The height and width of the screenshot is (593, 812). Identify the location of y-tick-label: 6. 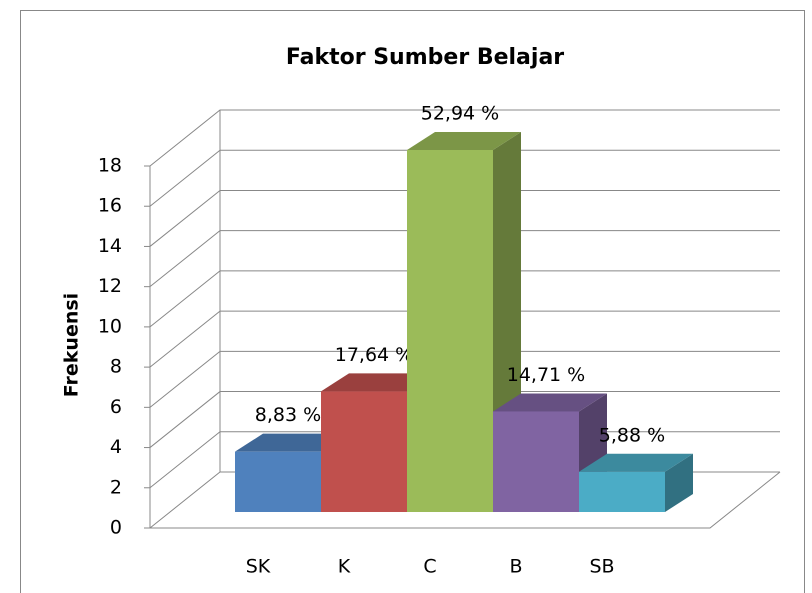
(116, 407).